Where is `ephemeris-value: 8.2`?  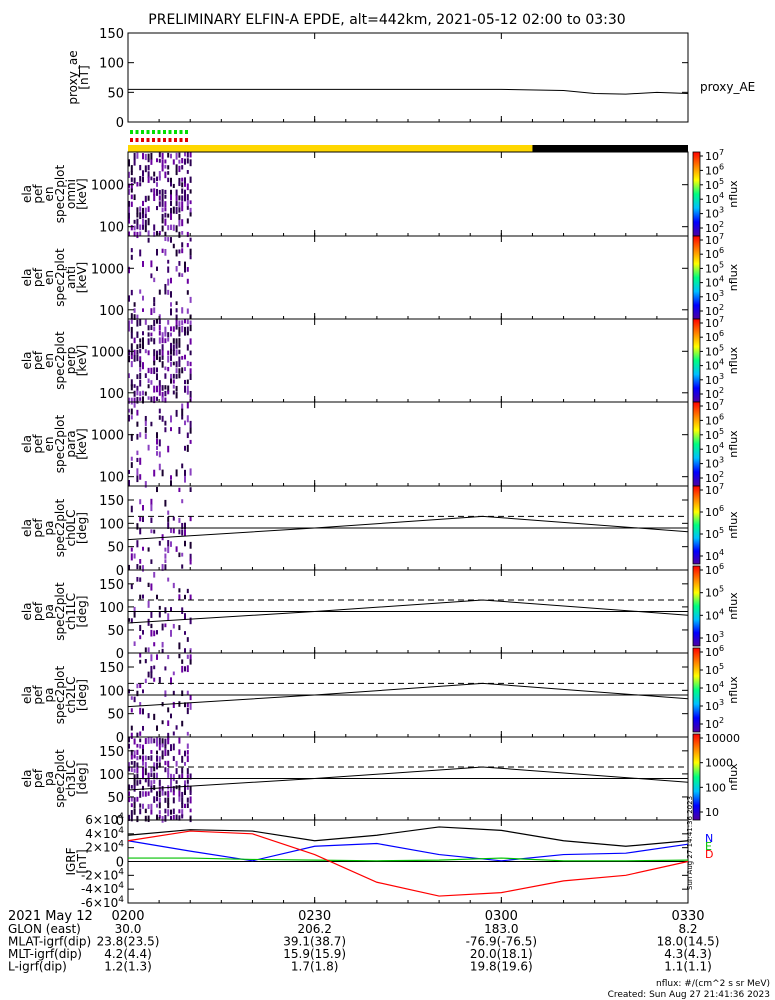 ephemeris-value: 8.2 is located at coordinates (687, 929).